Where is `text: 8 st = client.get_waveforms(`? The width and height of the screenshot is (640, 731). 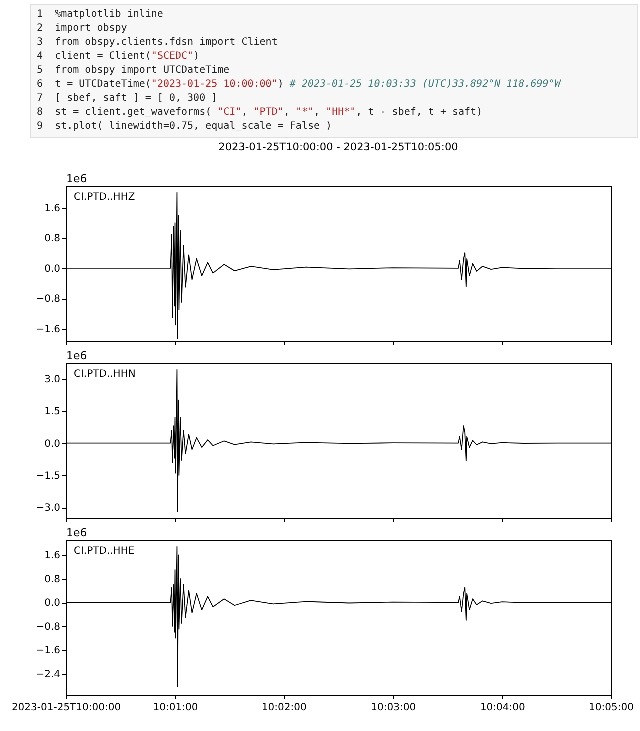
text: 8 st = client.get_waveforms( is located at coordinates (124, 112).